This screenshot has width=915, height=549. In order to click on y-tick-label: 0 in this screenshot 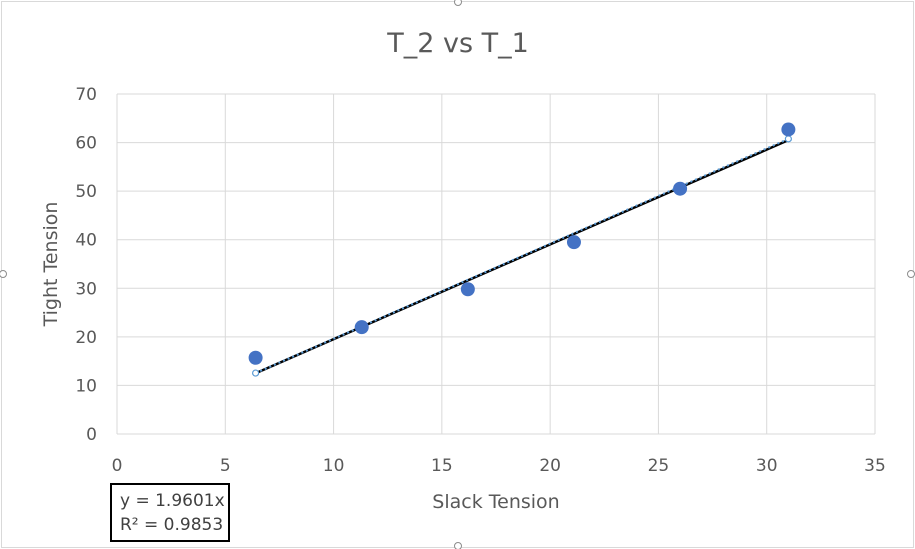, I will do `click(91, 435)`.